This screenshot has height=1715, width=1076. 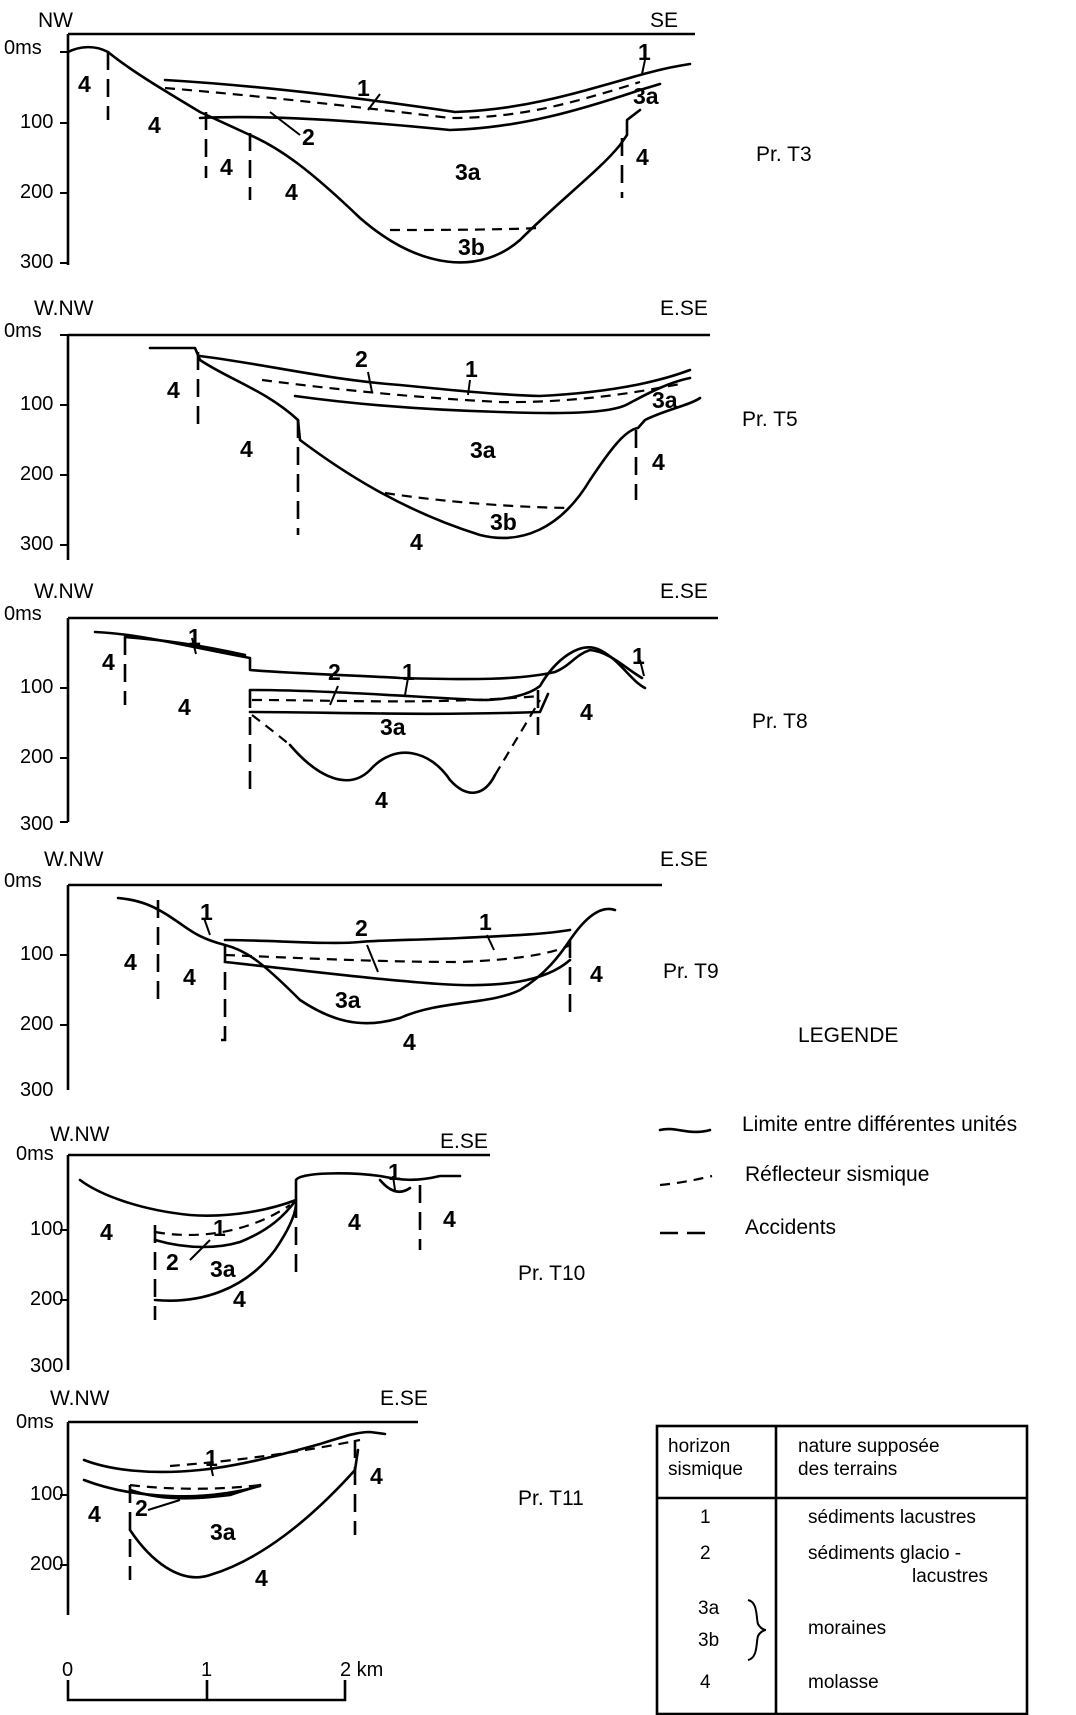 I want to click on table-cell: lacustres, so click(x=950, y=1576).